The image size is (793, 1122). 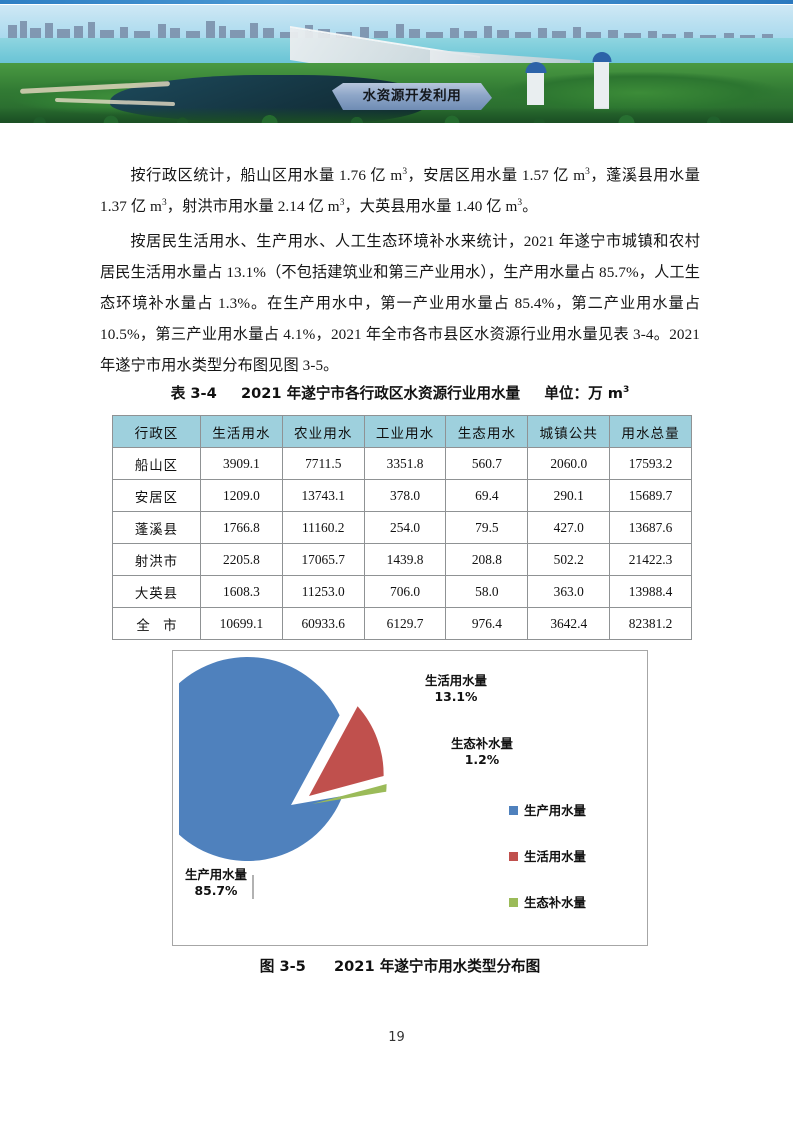 What do you see at coordinates (323, 623) in the screenshot?
I see `table-cell: 60933.6` at bounding box center [323, 623].